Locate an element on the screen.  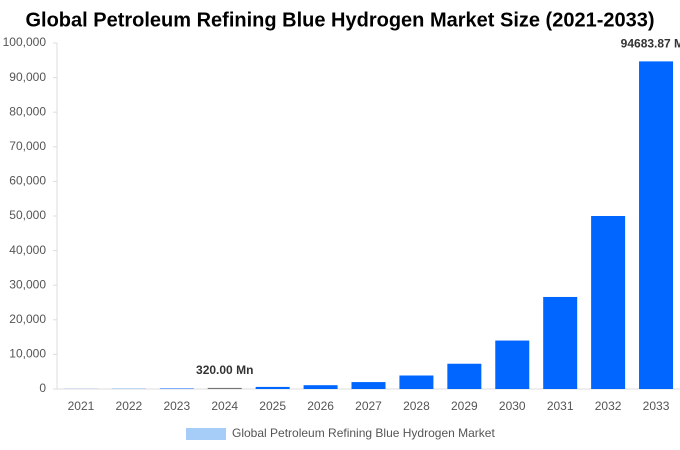
y-tick-label: 40,000 is located at coordinates (27, 250).